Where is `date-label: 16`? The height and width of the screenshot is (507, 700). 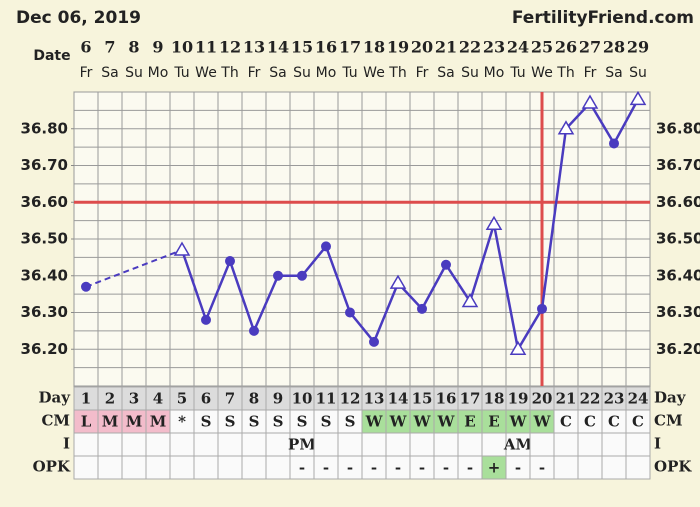 date-label: 16 is located at coordinates (326, 47).